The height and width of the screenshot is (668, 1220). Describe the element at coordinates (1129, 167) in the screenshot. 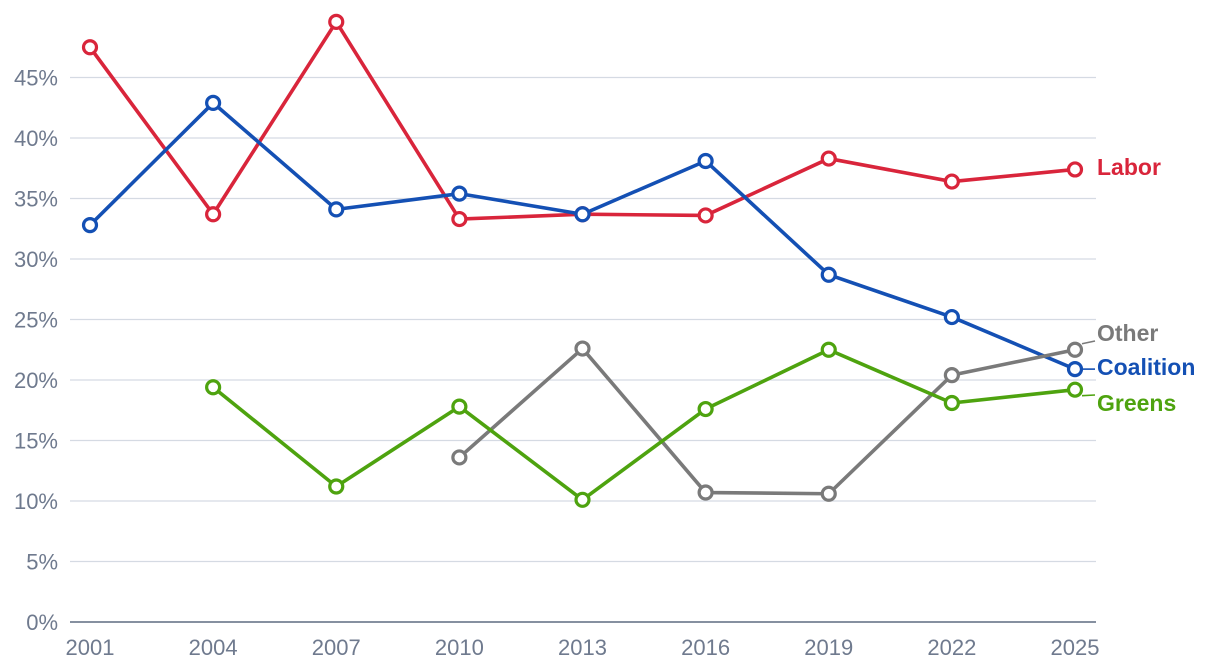

I see `series-label-labor: Labor` at that location.